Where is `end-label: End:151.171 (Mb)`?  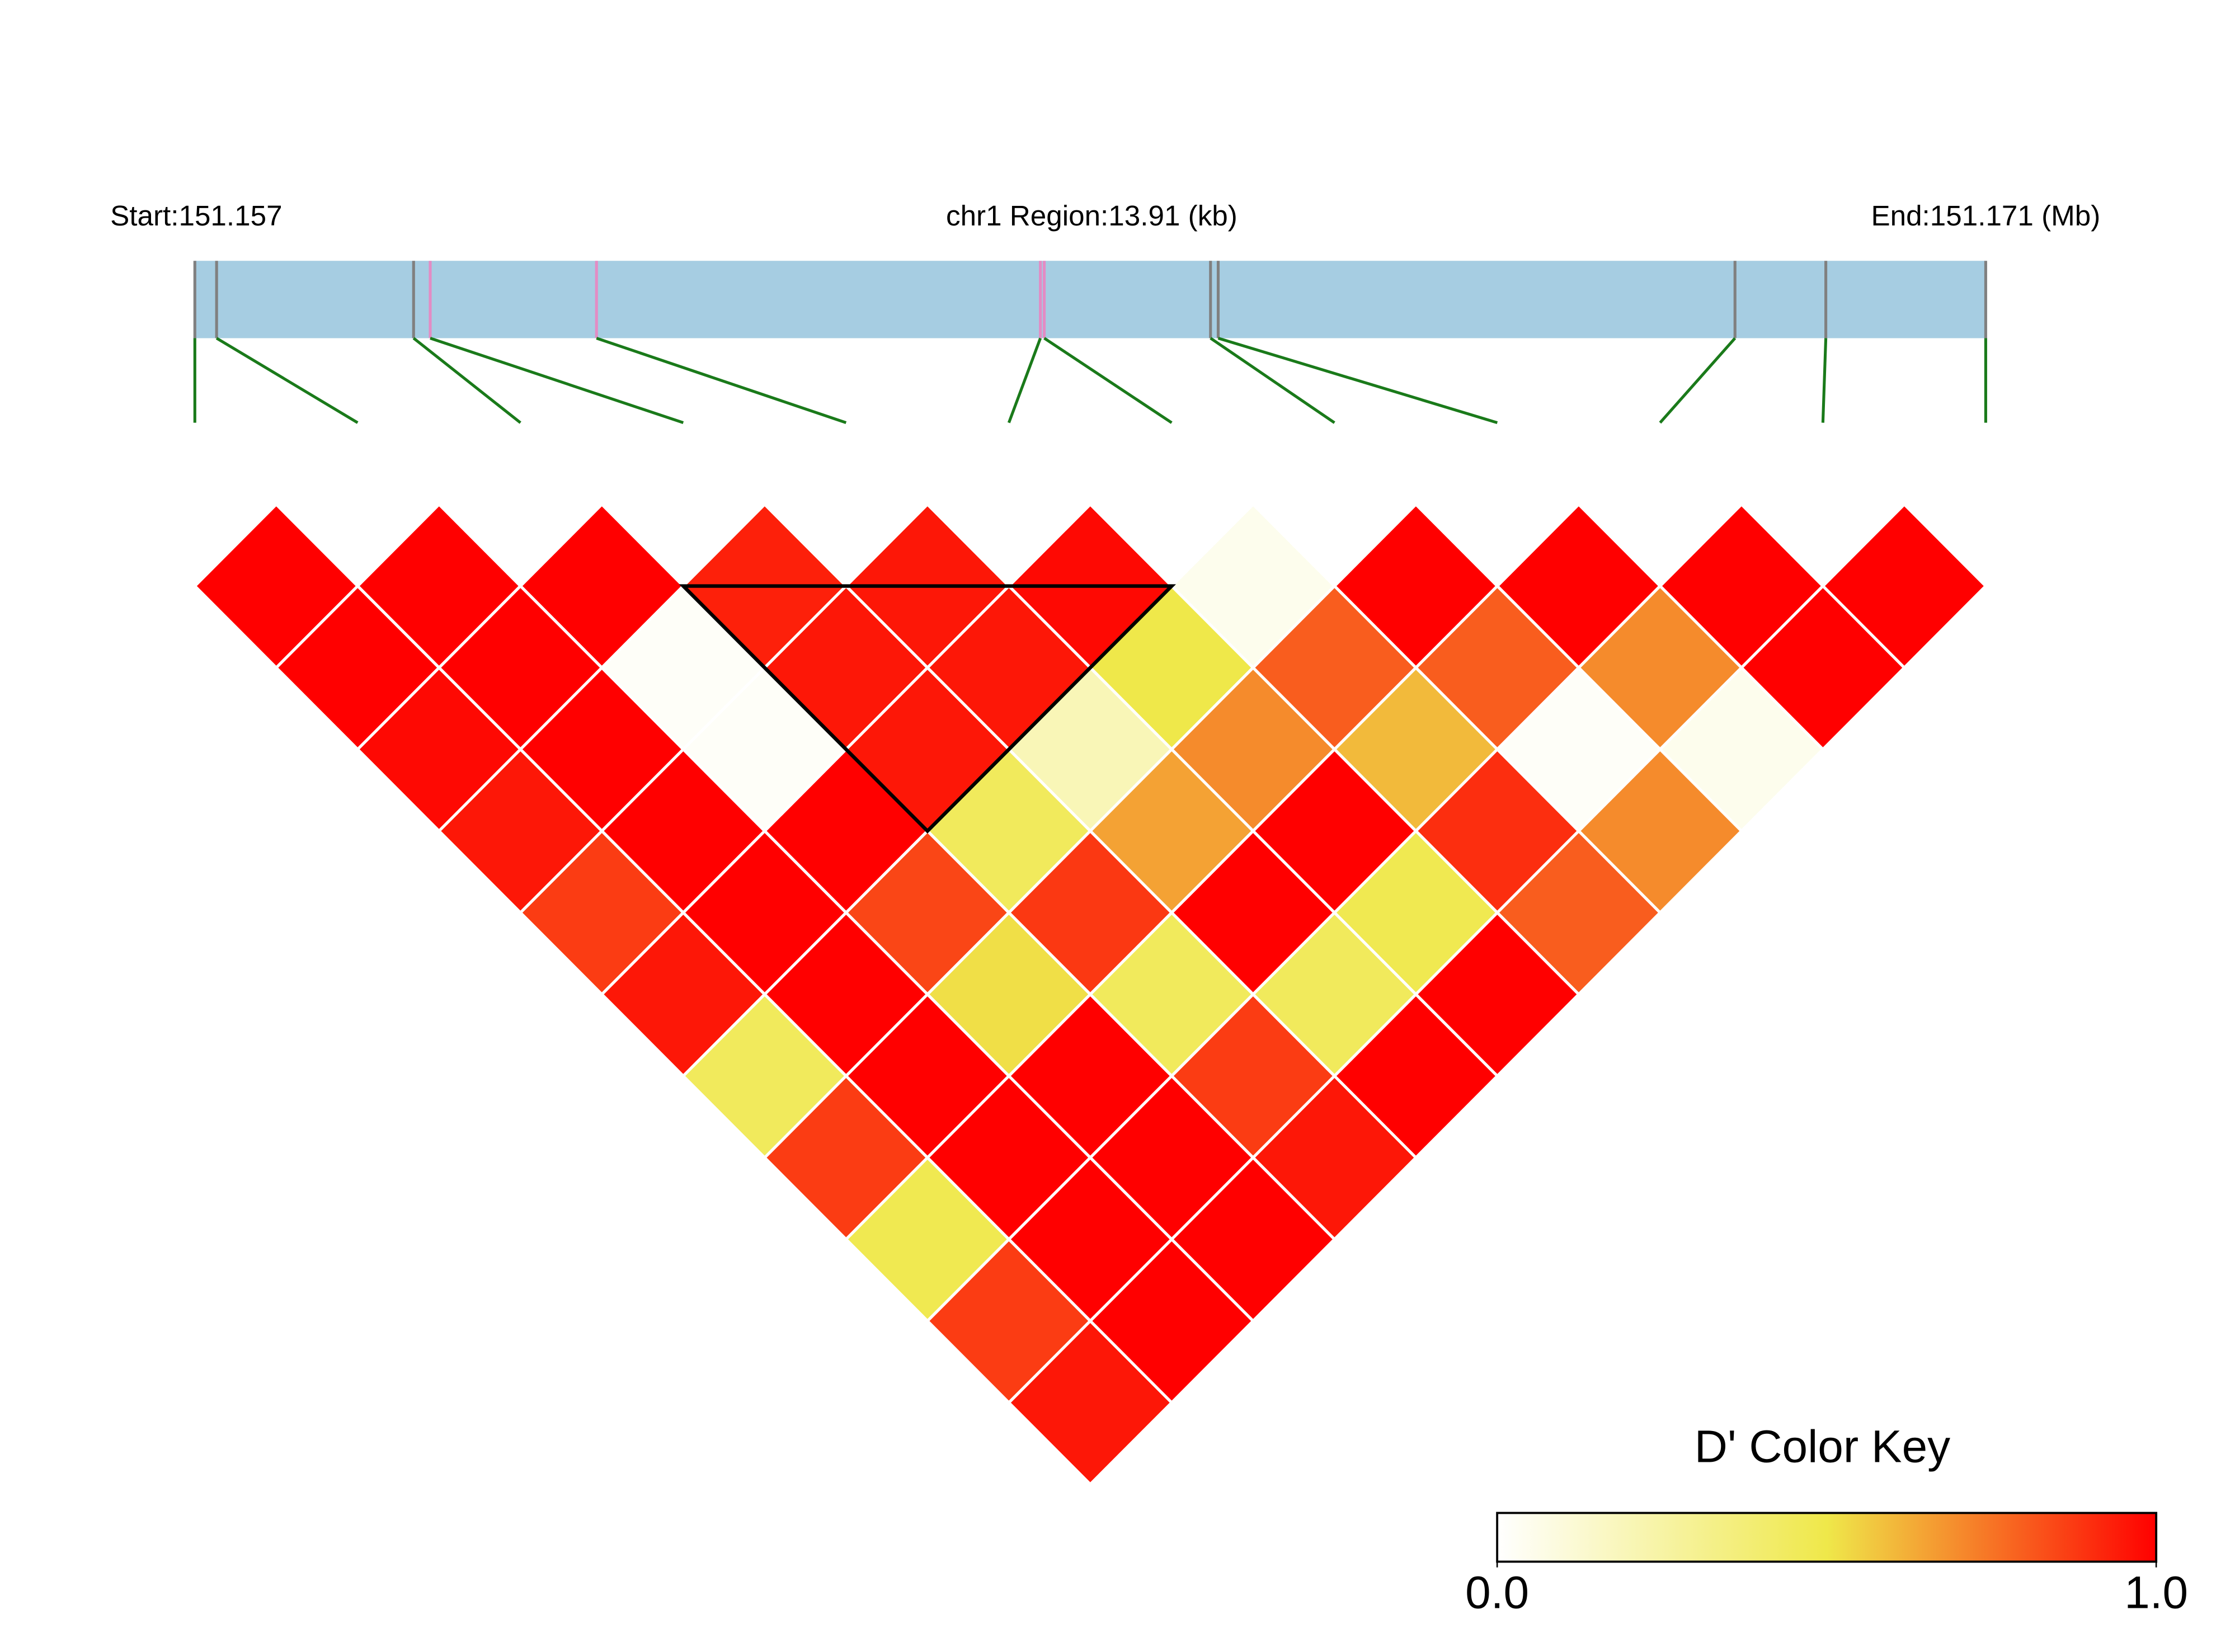
end-label: End:151.171 (Mb) is located at coordinates (1985, 216).